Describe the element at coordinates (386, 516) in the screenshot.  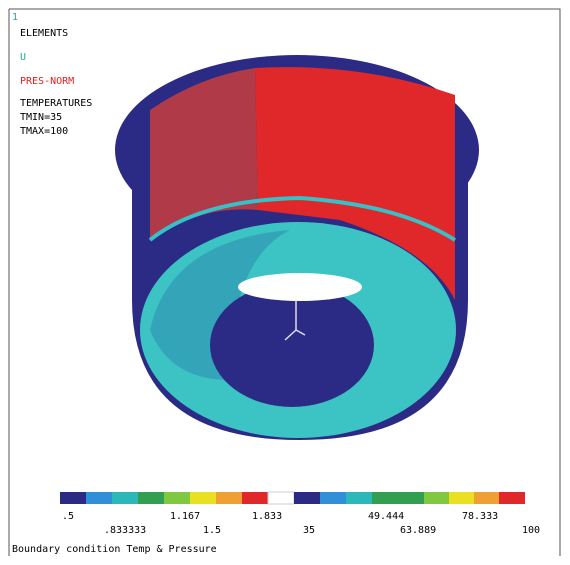
I see `colorbar-label: 49.444` at that location.